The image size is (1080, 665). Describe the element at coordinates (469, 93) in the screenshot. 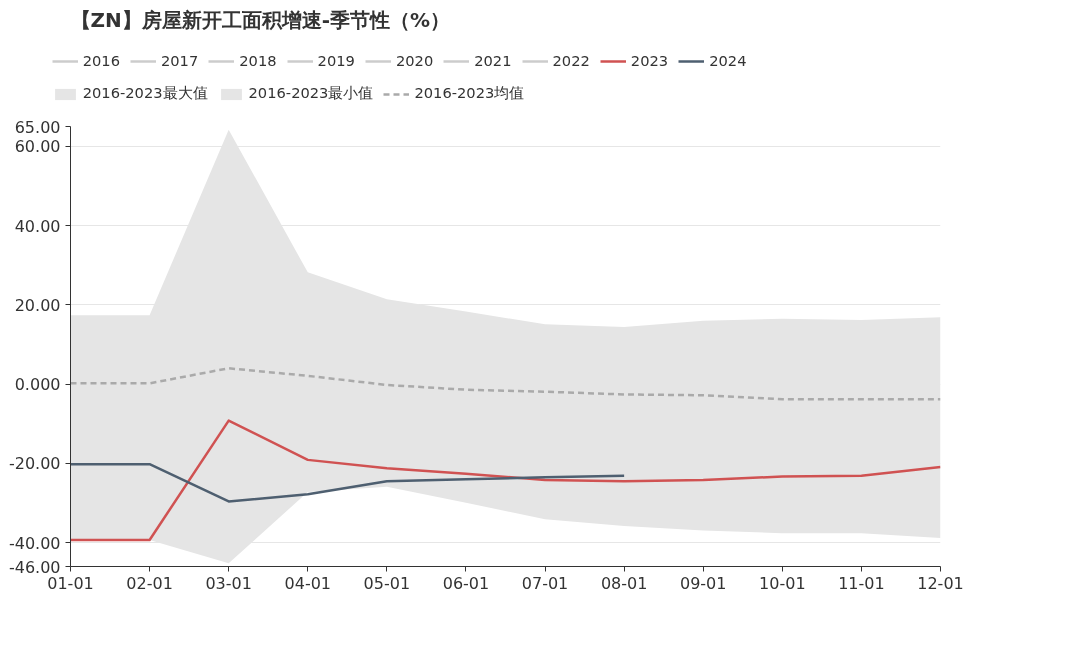

I see `legend-label: 2016-2023均值` at that location.